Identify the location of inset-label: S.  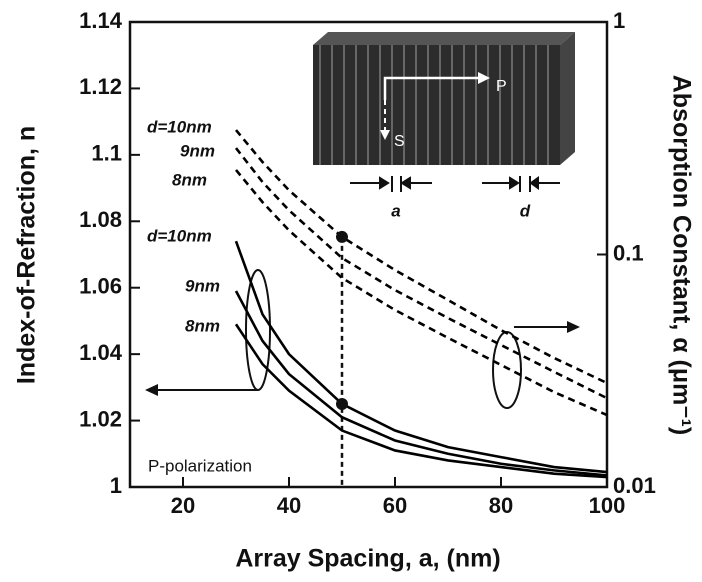
(399, 141).